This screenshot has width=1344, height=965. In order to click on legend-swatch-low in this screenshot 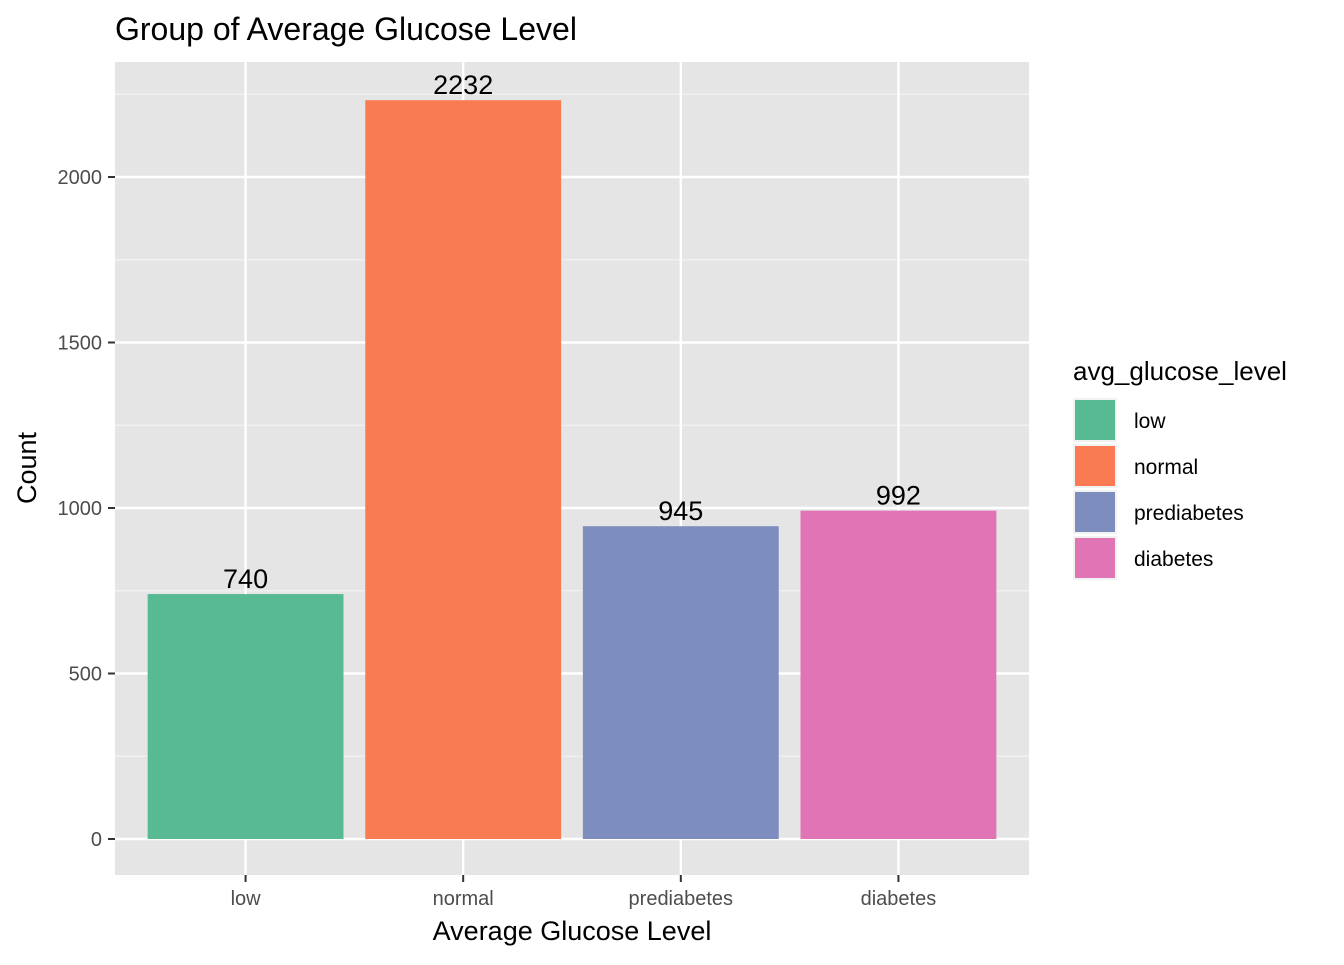, I will do `click(1095, 420)`.